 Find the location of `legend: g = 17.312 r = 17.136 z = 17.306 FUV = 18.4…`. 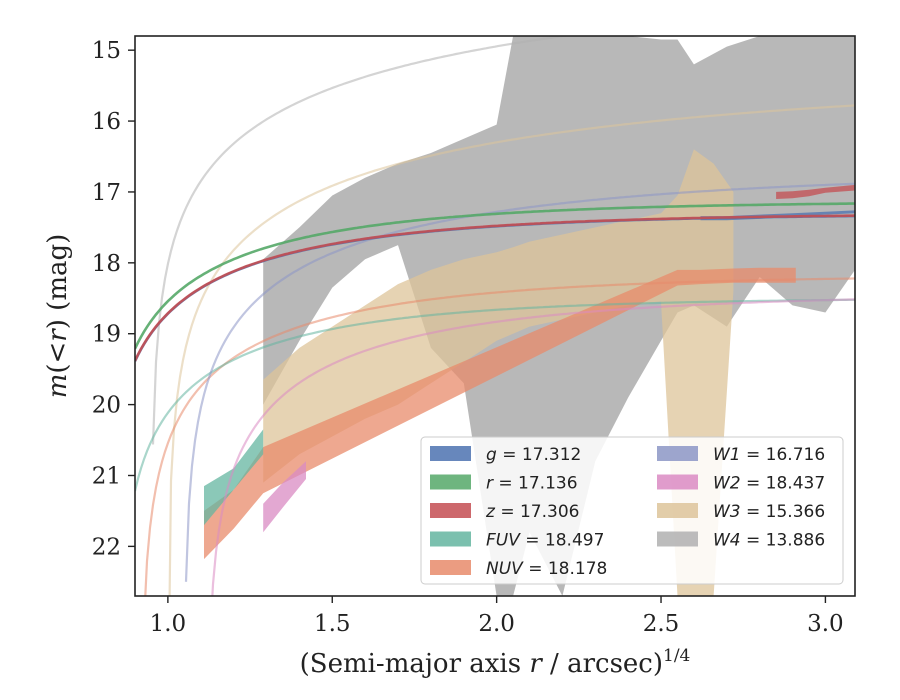

legend: g = 17.312 r = 17.136 z = 17.306 FUV = 18.4… is located at coordinates (632, 510).